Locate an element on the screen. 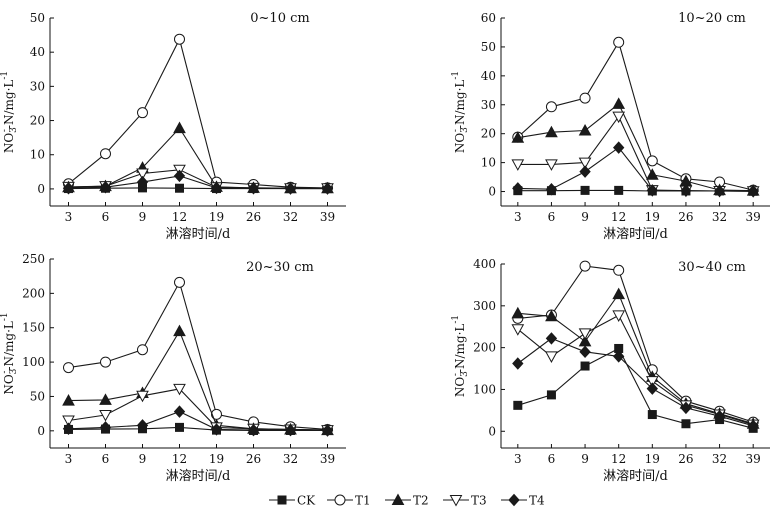  panel-title: 30~40 cm is located at coordinates (712, 267).